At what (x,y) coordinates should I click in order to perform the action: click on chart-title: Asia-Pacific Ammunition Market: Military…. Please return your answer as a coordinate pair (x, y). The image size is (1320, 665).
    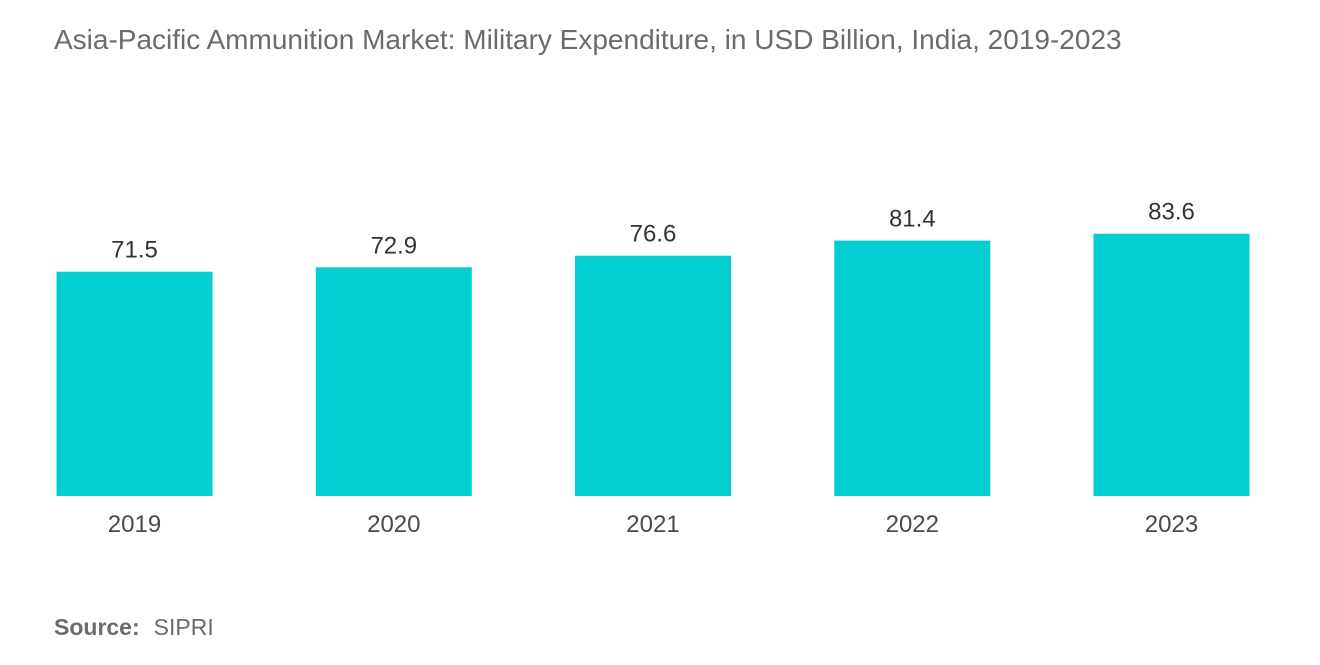
    Looking at the image, I should click on (588, 39).